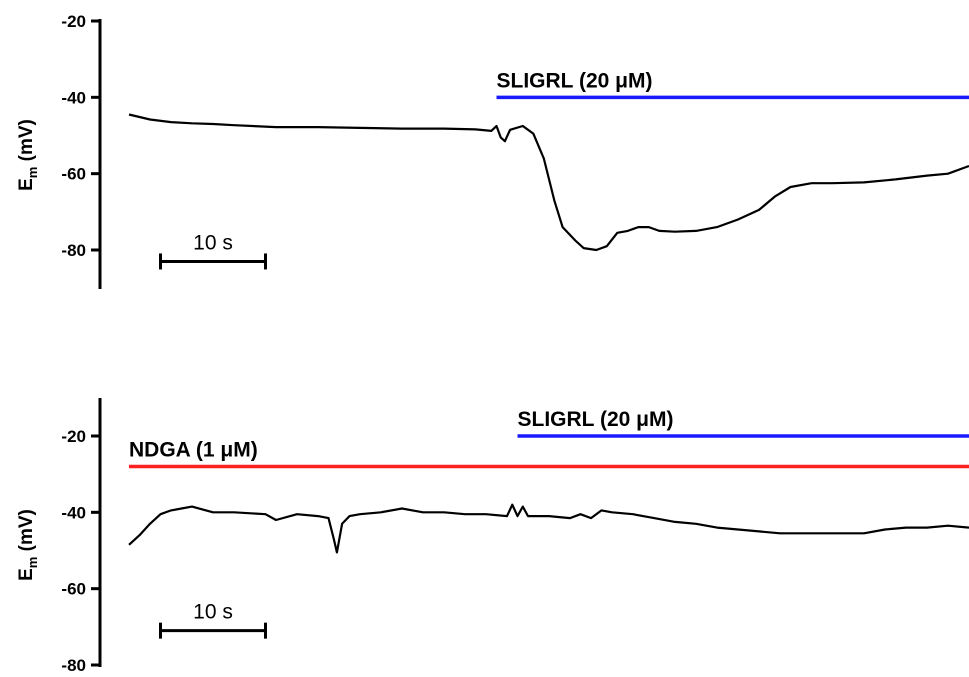 The image size is (969, 677). What do you see at coordinates (28, 545) in the screenshot?
I see `y-axis-label-bottom: Em (mV)` at bounding box center [28, 545].